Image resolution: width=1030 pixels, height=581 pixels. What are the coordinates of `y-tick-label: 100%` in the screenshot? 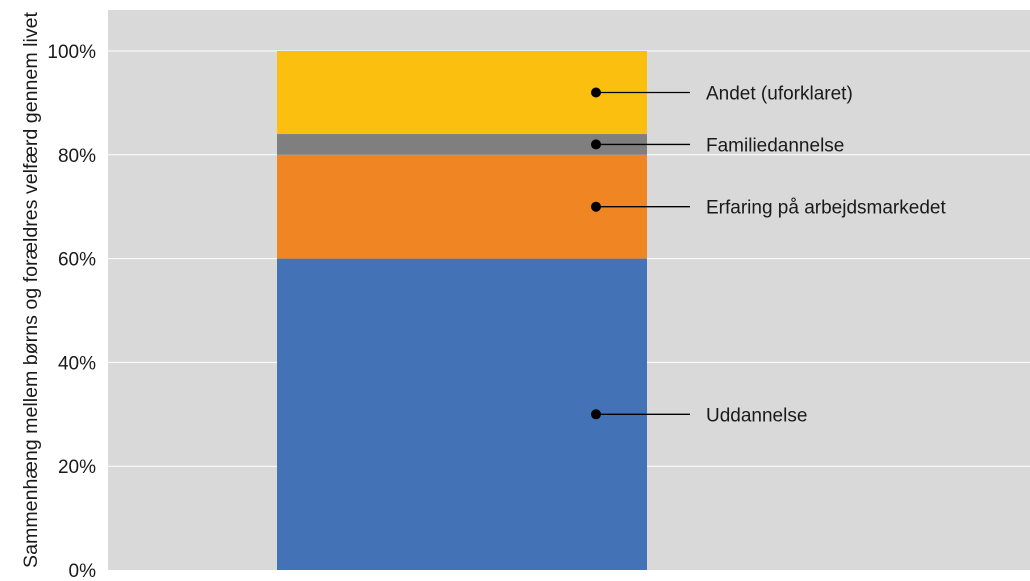 It's located at (71, 52).